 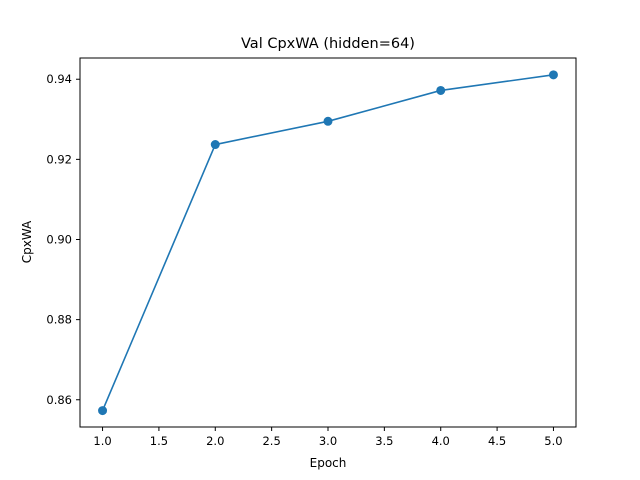 What do you see at coordinates (215, 441) in the screenshot?
I see `x-tick-label: 2.0` at bounding box center [215, 441].